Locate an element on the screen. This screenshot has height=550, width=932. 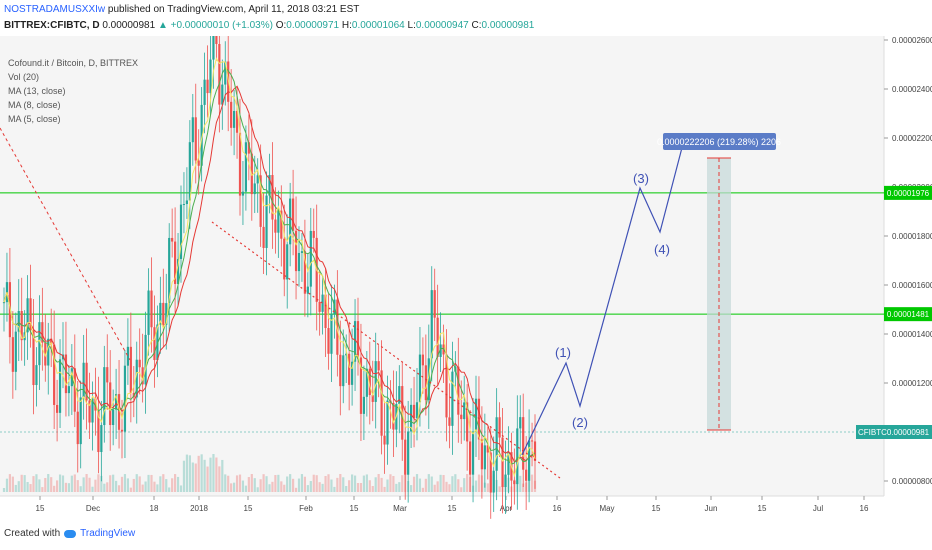
y-tick-label: 0.00001200 is located at coordinates (912, 383).